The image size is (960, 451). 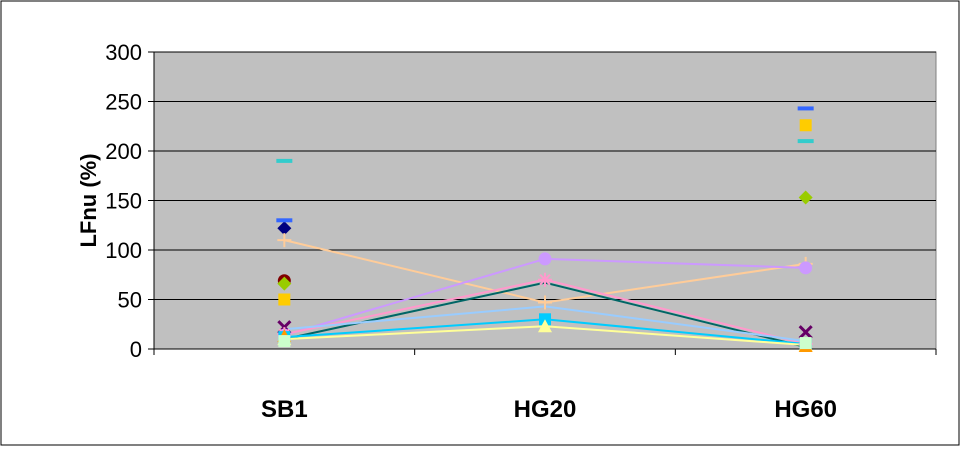 I want to click on y-tick-label: 200, so click(x=123, y=151).